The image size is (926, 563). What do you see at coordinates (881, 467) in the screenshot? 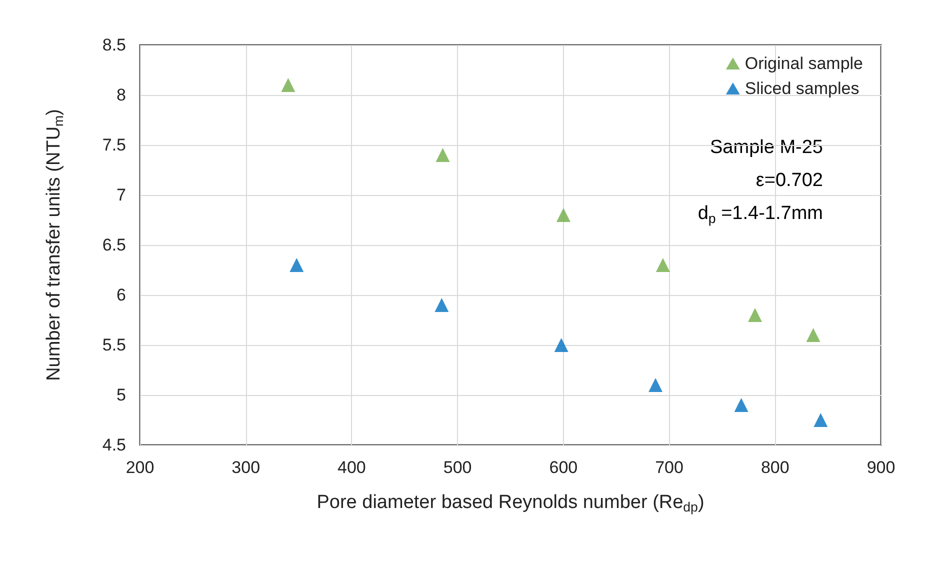
I see `x-tick-label: 900` at bounding box center [881, 467].